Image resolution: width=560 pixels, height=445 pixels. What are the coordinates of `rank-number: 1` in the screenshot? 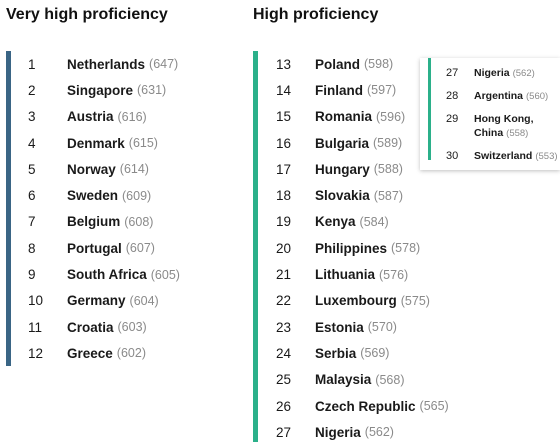 It's located at (32, 64).